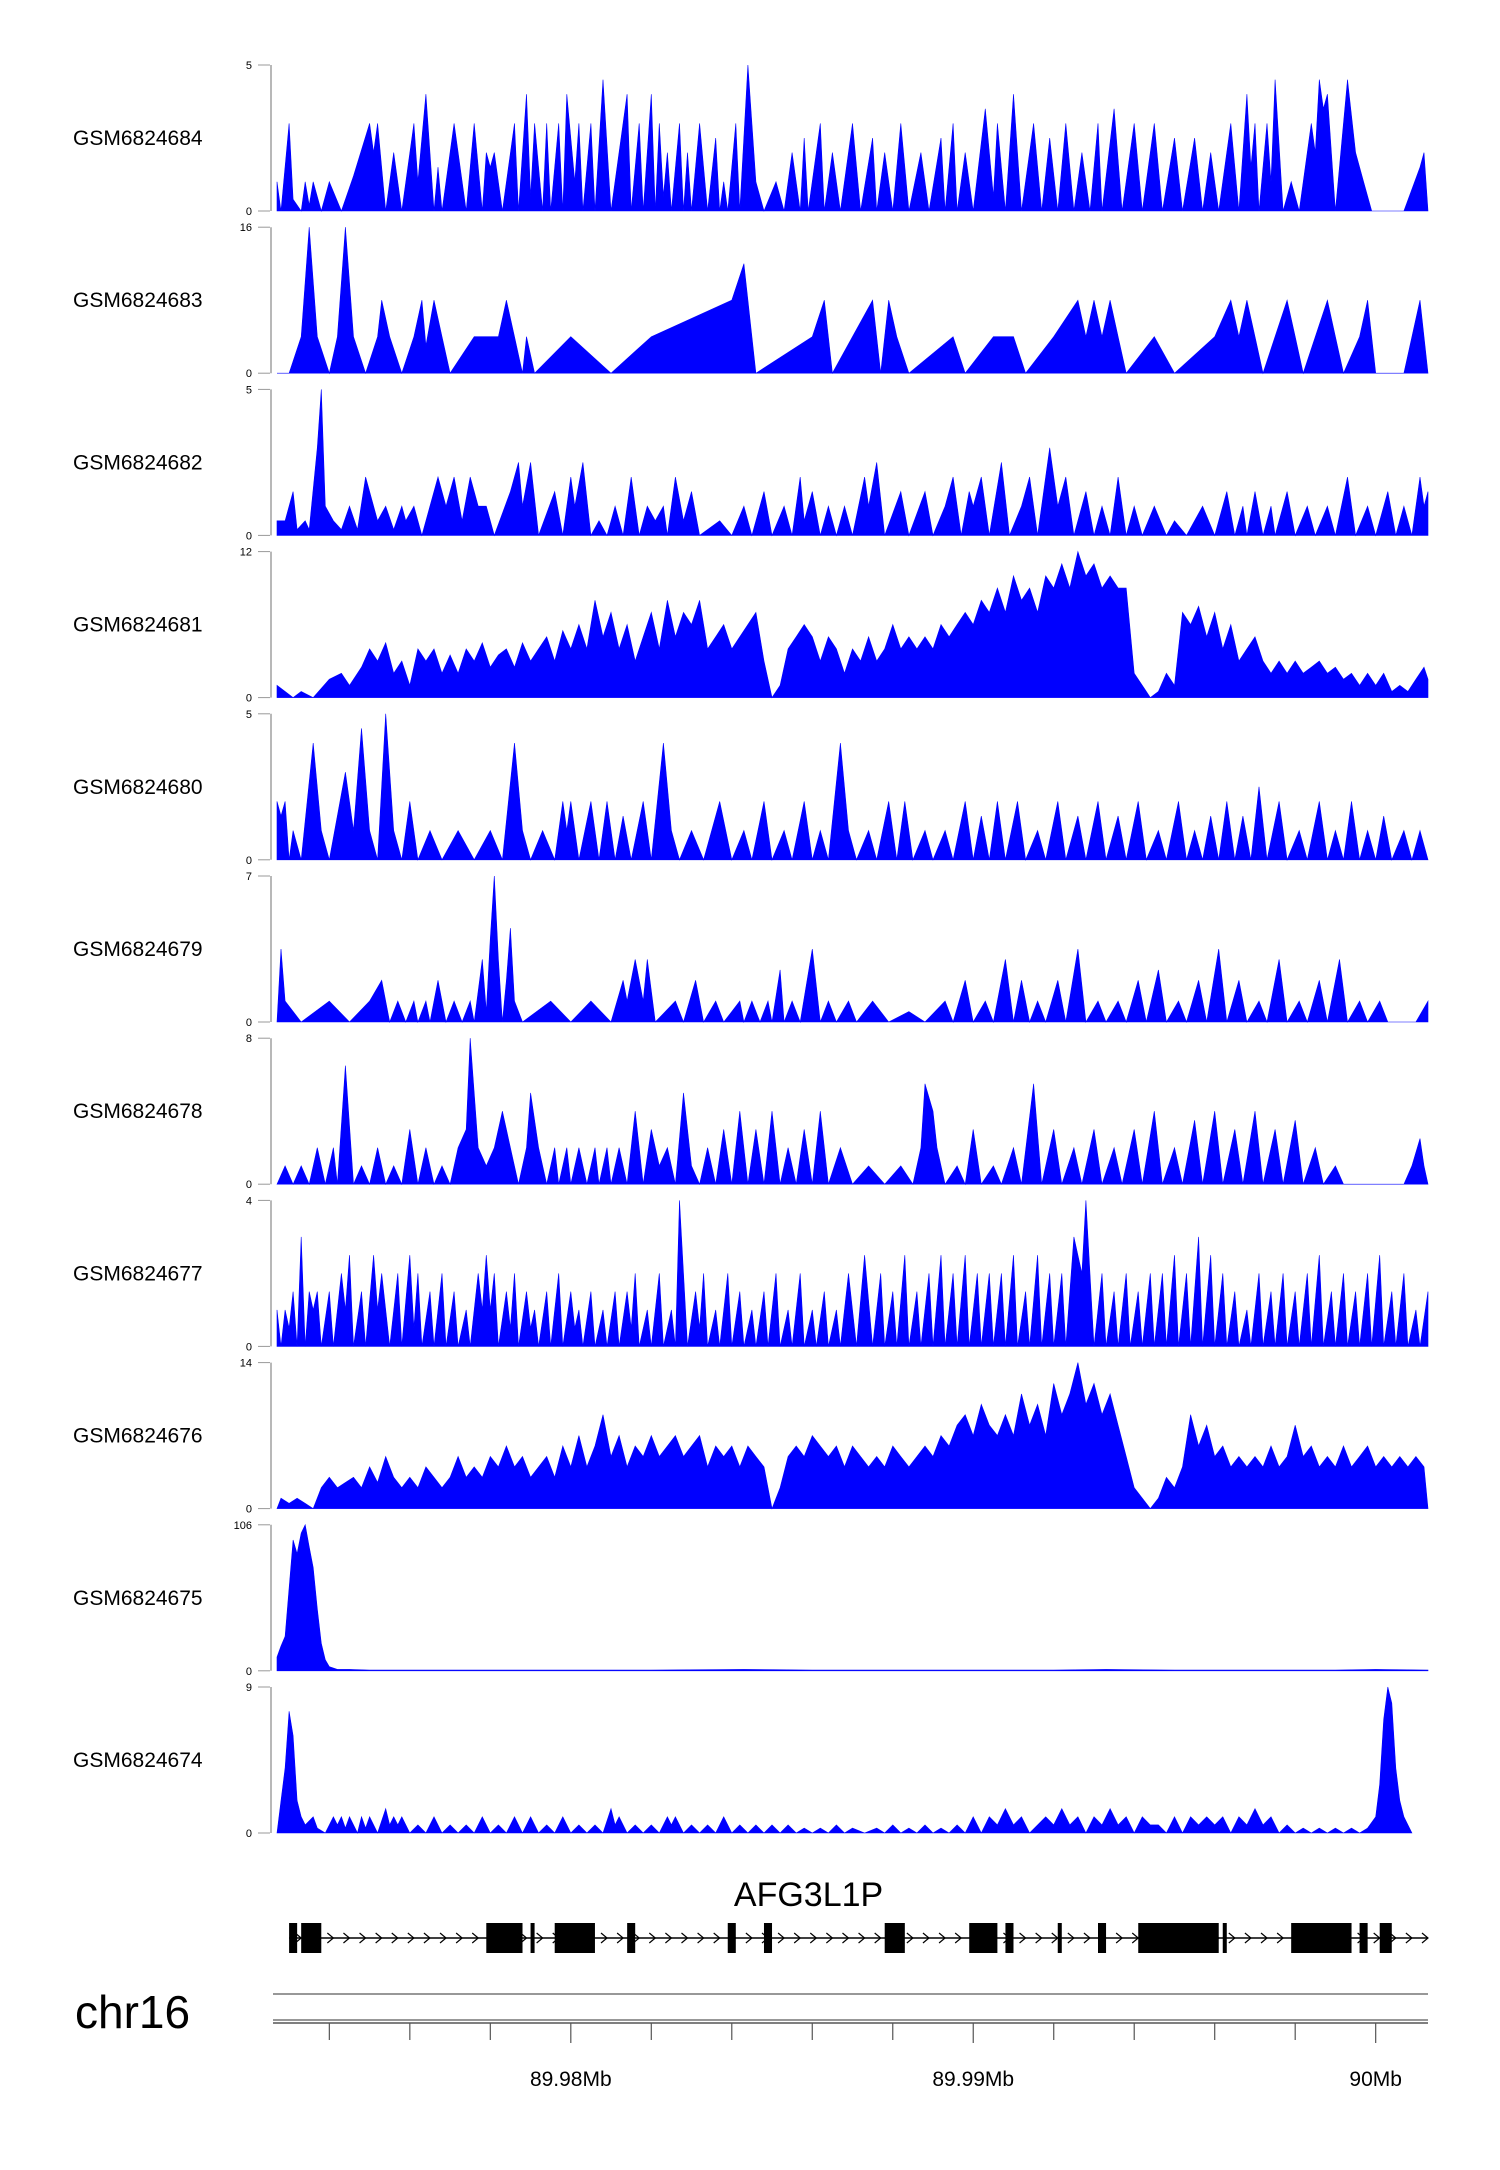  I want to click on genome-axis: 89.98Mb 89.99Mb 90Mb, so click(850, 2056).